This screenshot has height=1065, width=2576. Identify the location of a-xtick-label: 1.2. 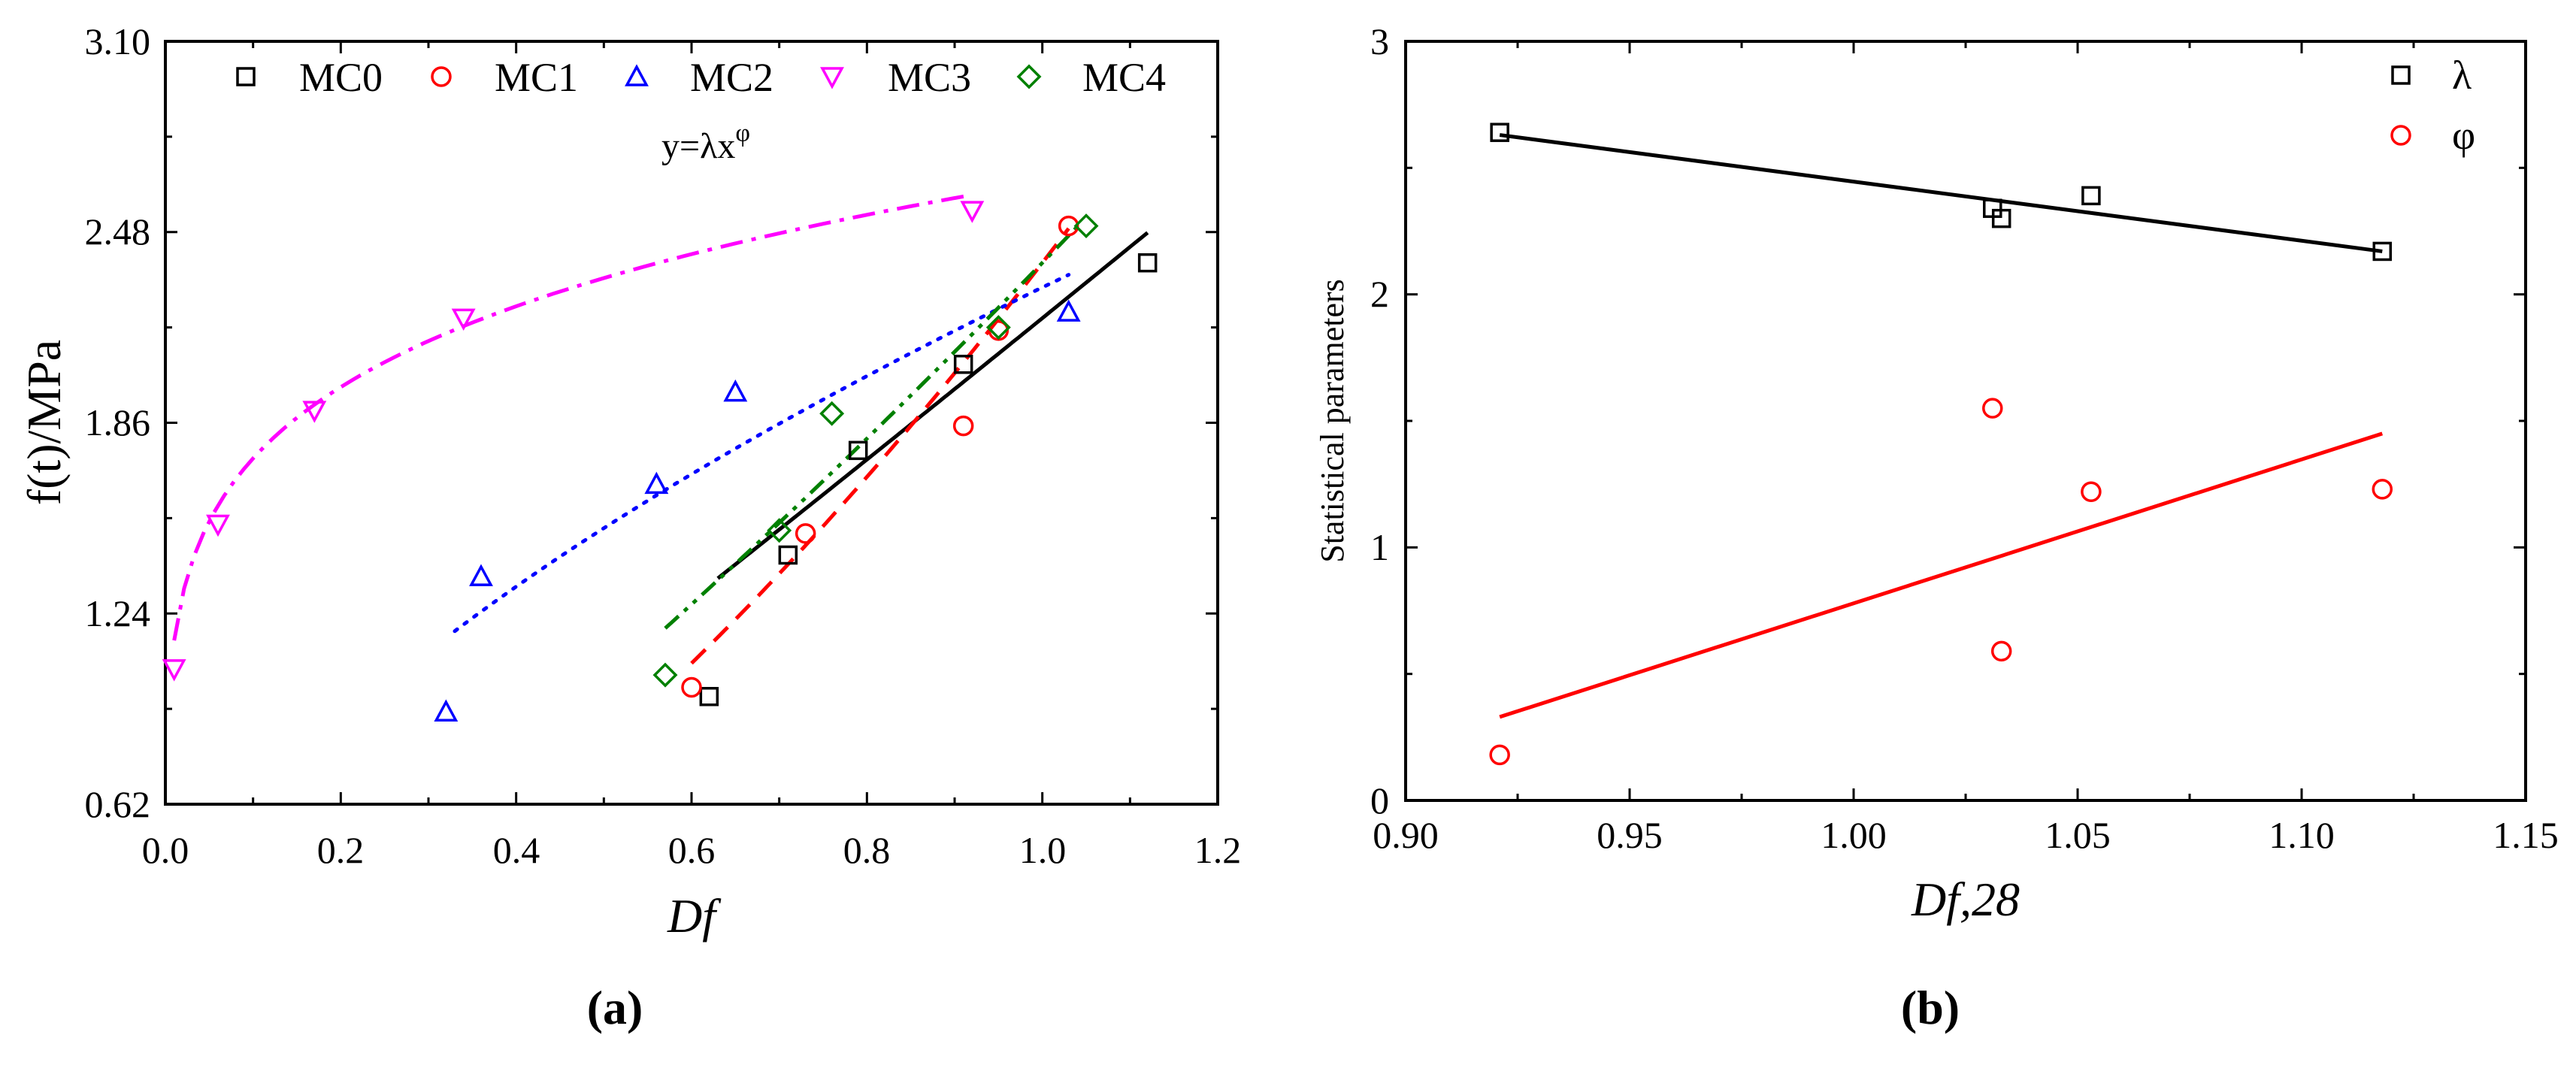
(1218, 850).